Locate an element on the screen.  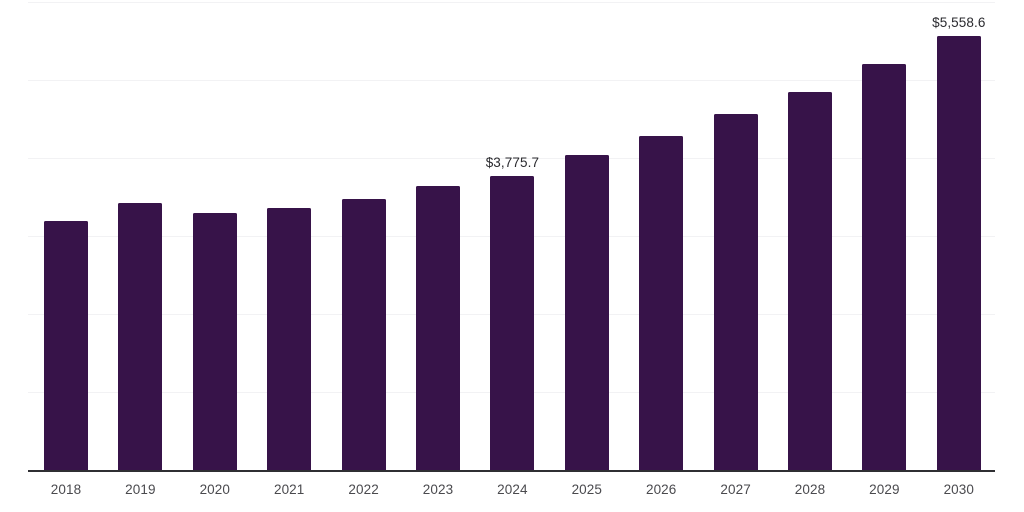
x-tick-label-2026: 2026 is located at coordinates (661, 489).